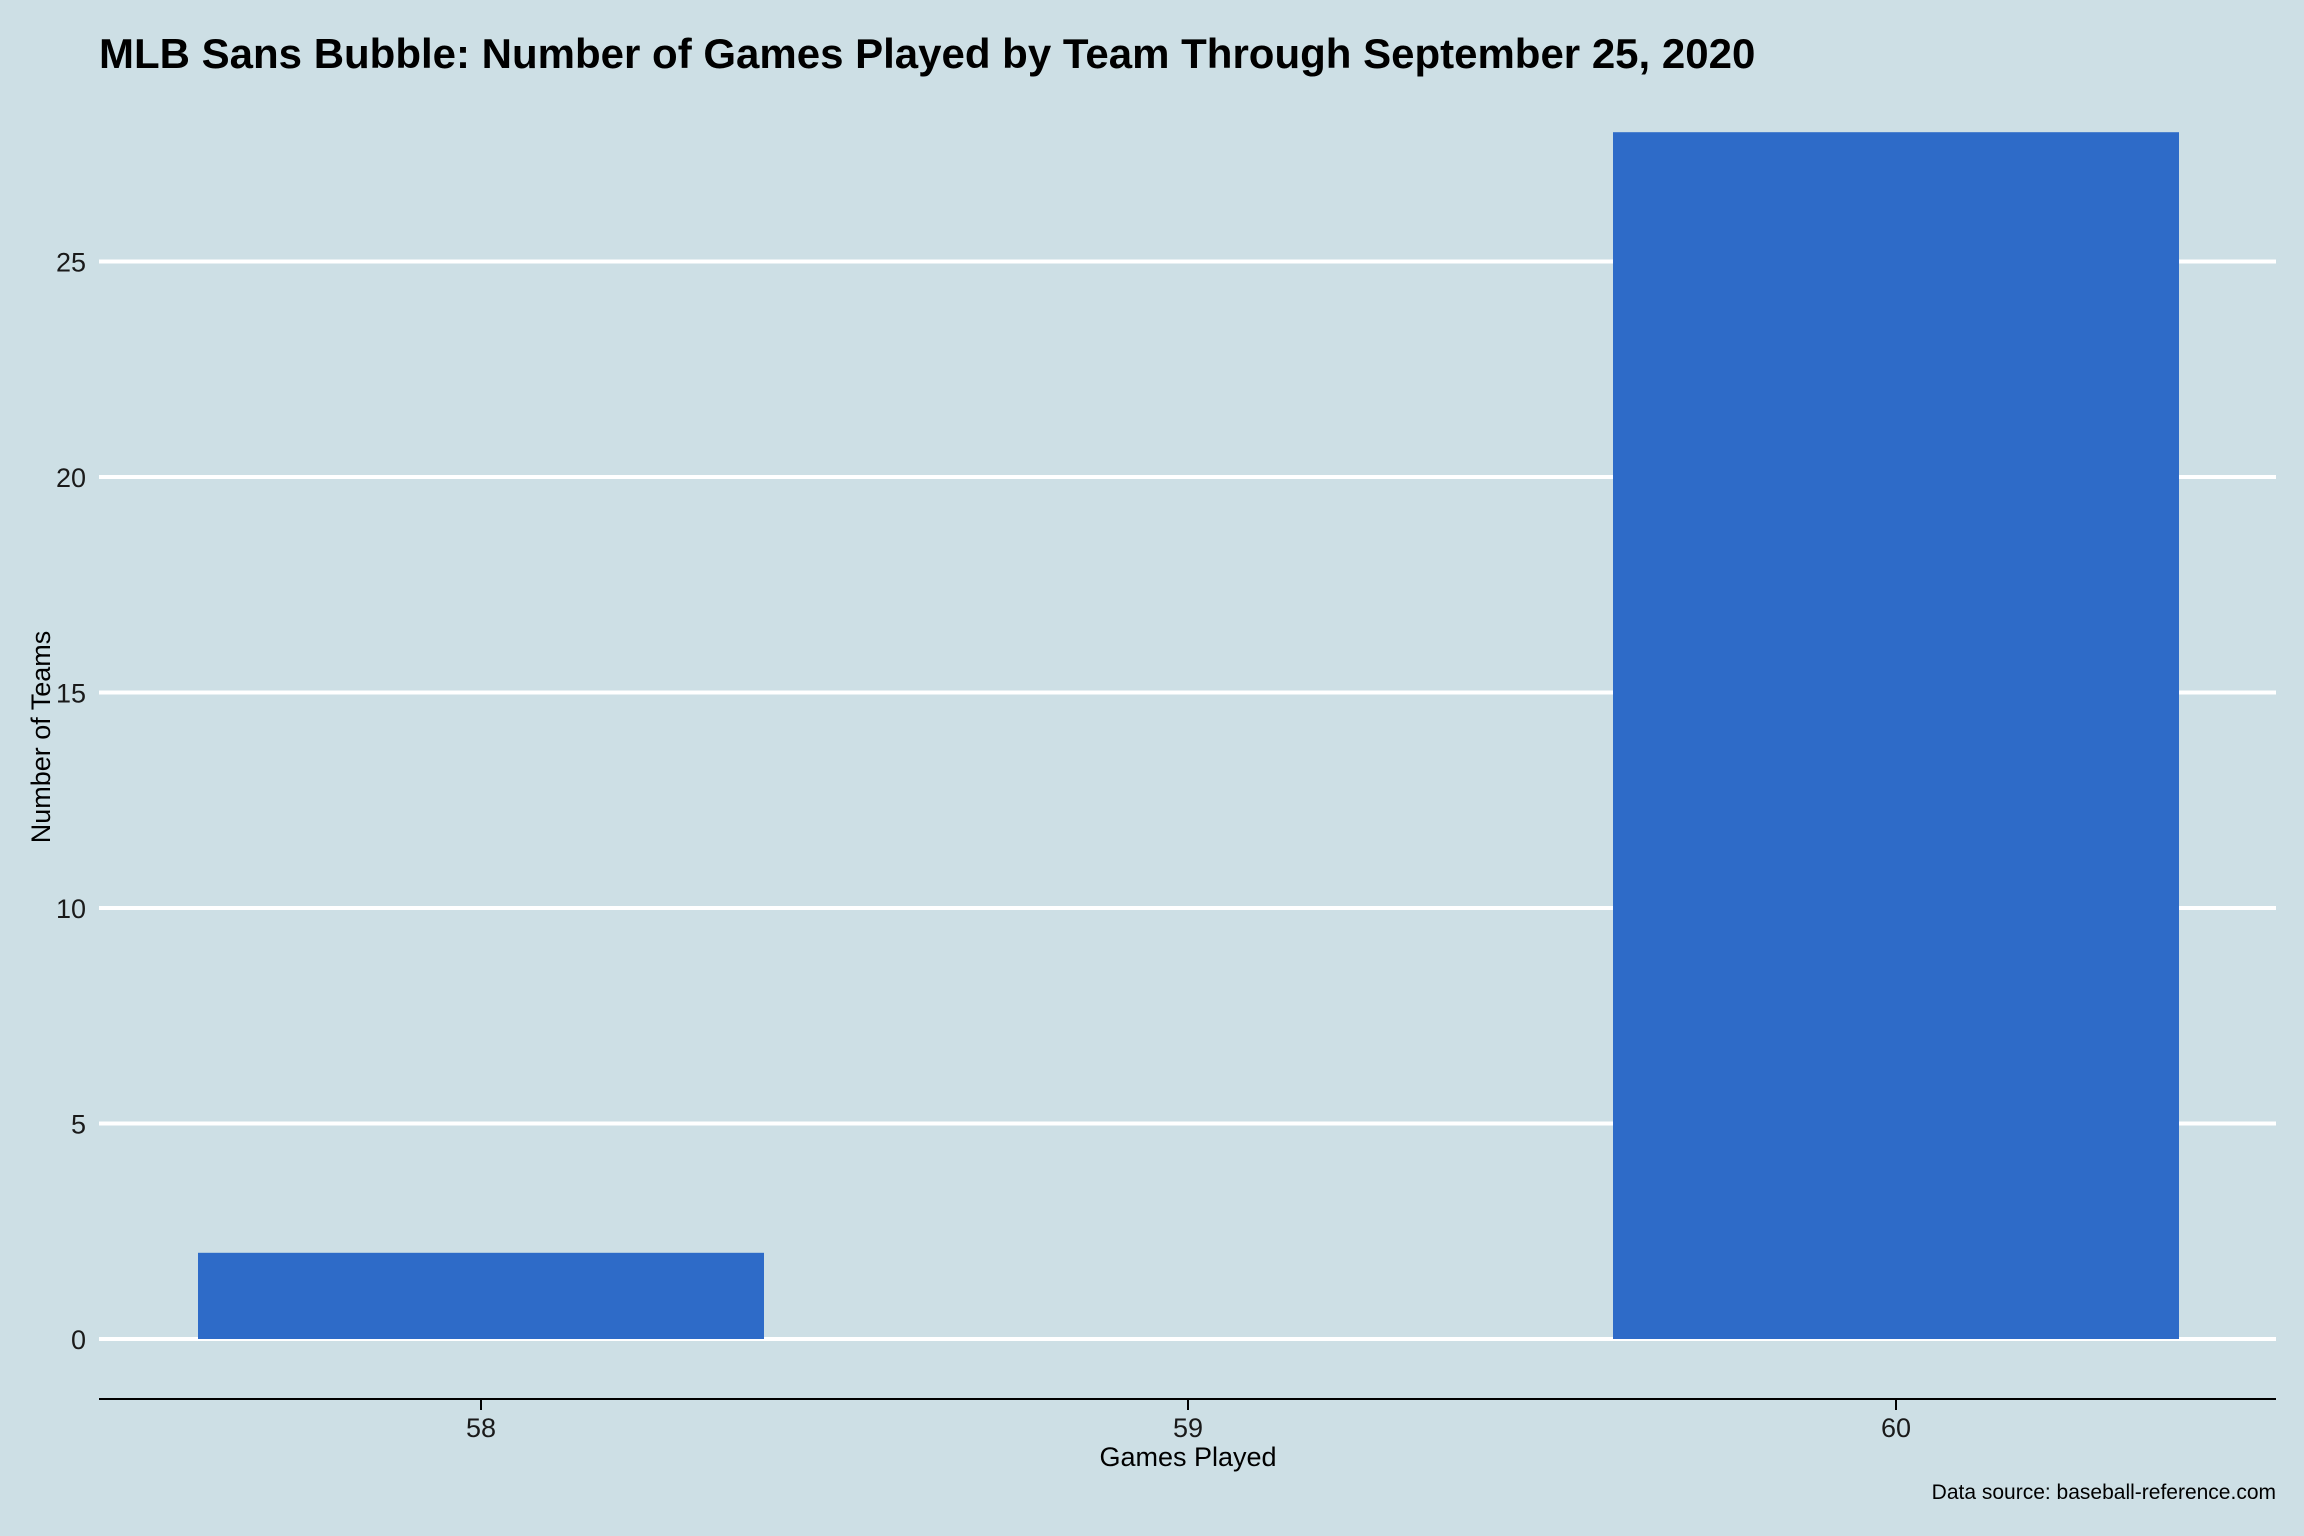 The image size is (2304, 1536). What do you see at coordinates (71, 802) in the screenshot?
I see `y-tick-labels: 0 5 10 15 20 25` at bounding box center [71, 802].